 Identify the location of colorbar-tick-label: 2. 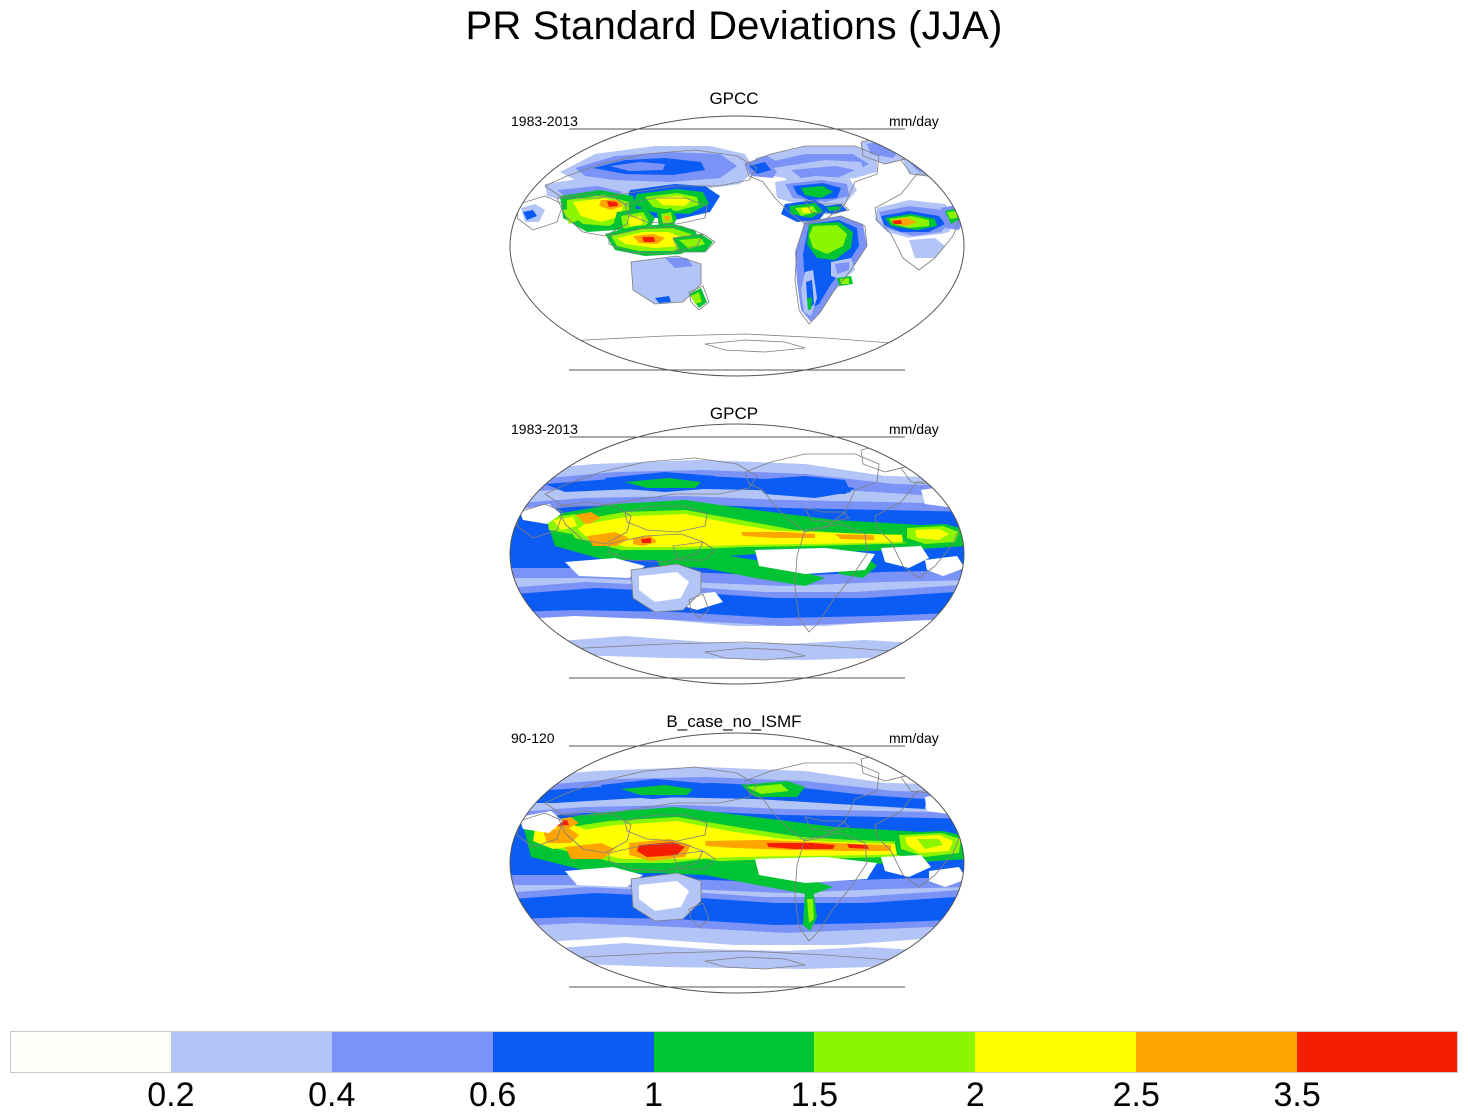
(975, 1095).